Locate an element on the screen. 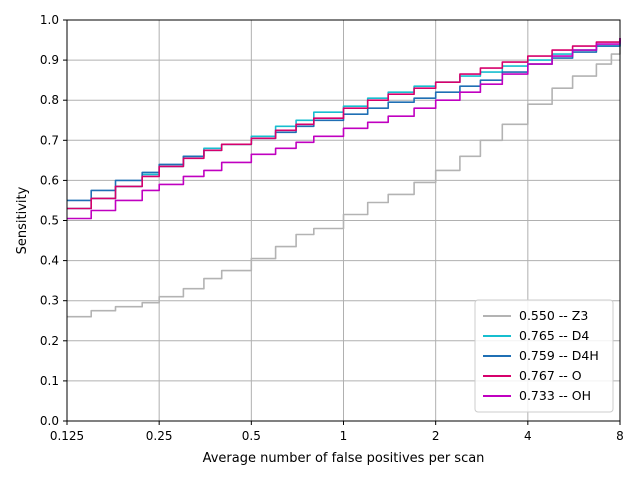 This screenshot has width=640, height=485. x-axis-ticks: 0.125 0.25 0.5 1 2 4 8 is located at coordinates (337, 432).